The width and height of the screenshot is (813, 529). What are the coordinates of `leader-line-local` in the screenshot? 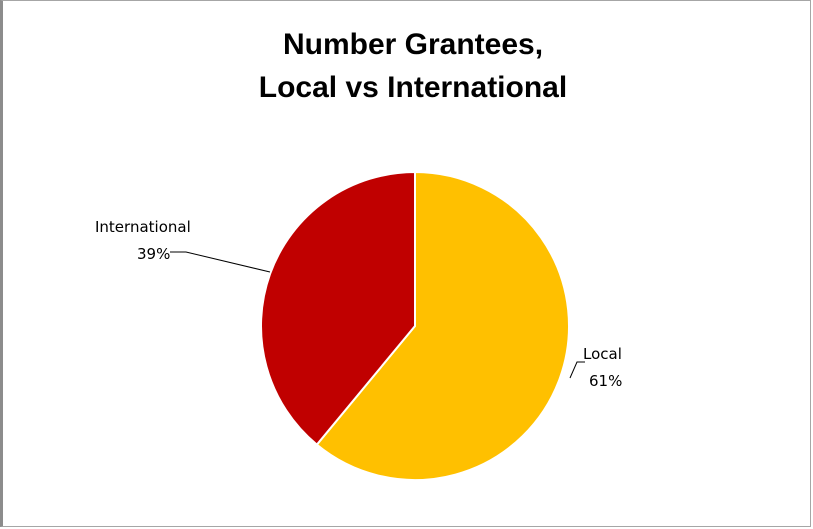 It's located at (577, 370).